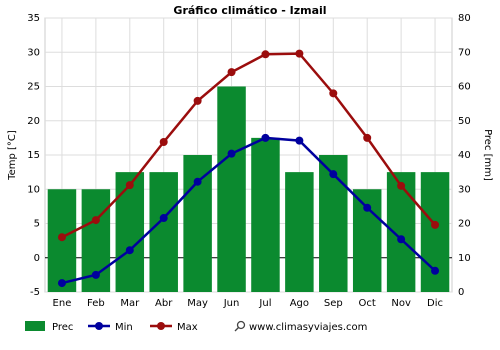  I want to click on y-tick-label: 30, so click(33, 52).